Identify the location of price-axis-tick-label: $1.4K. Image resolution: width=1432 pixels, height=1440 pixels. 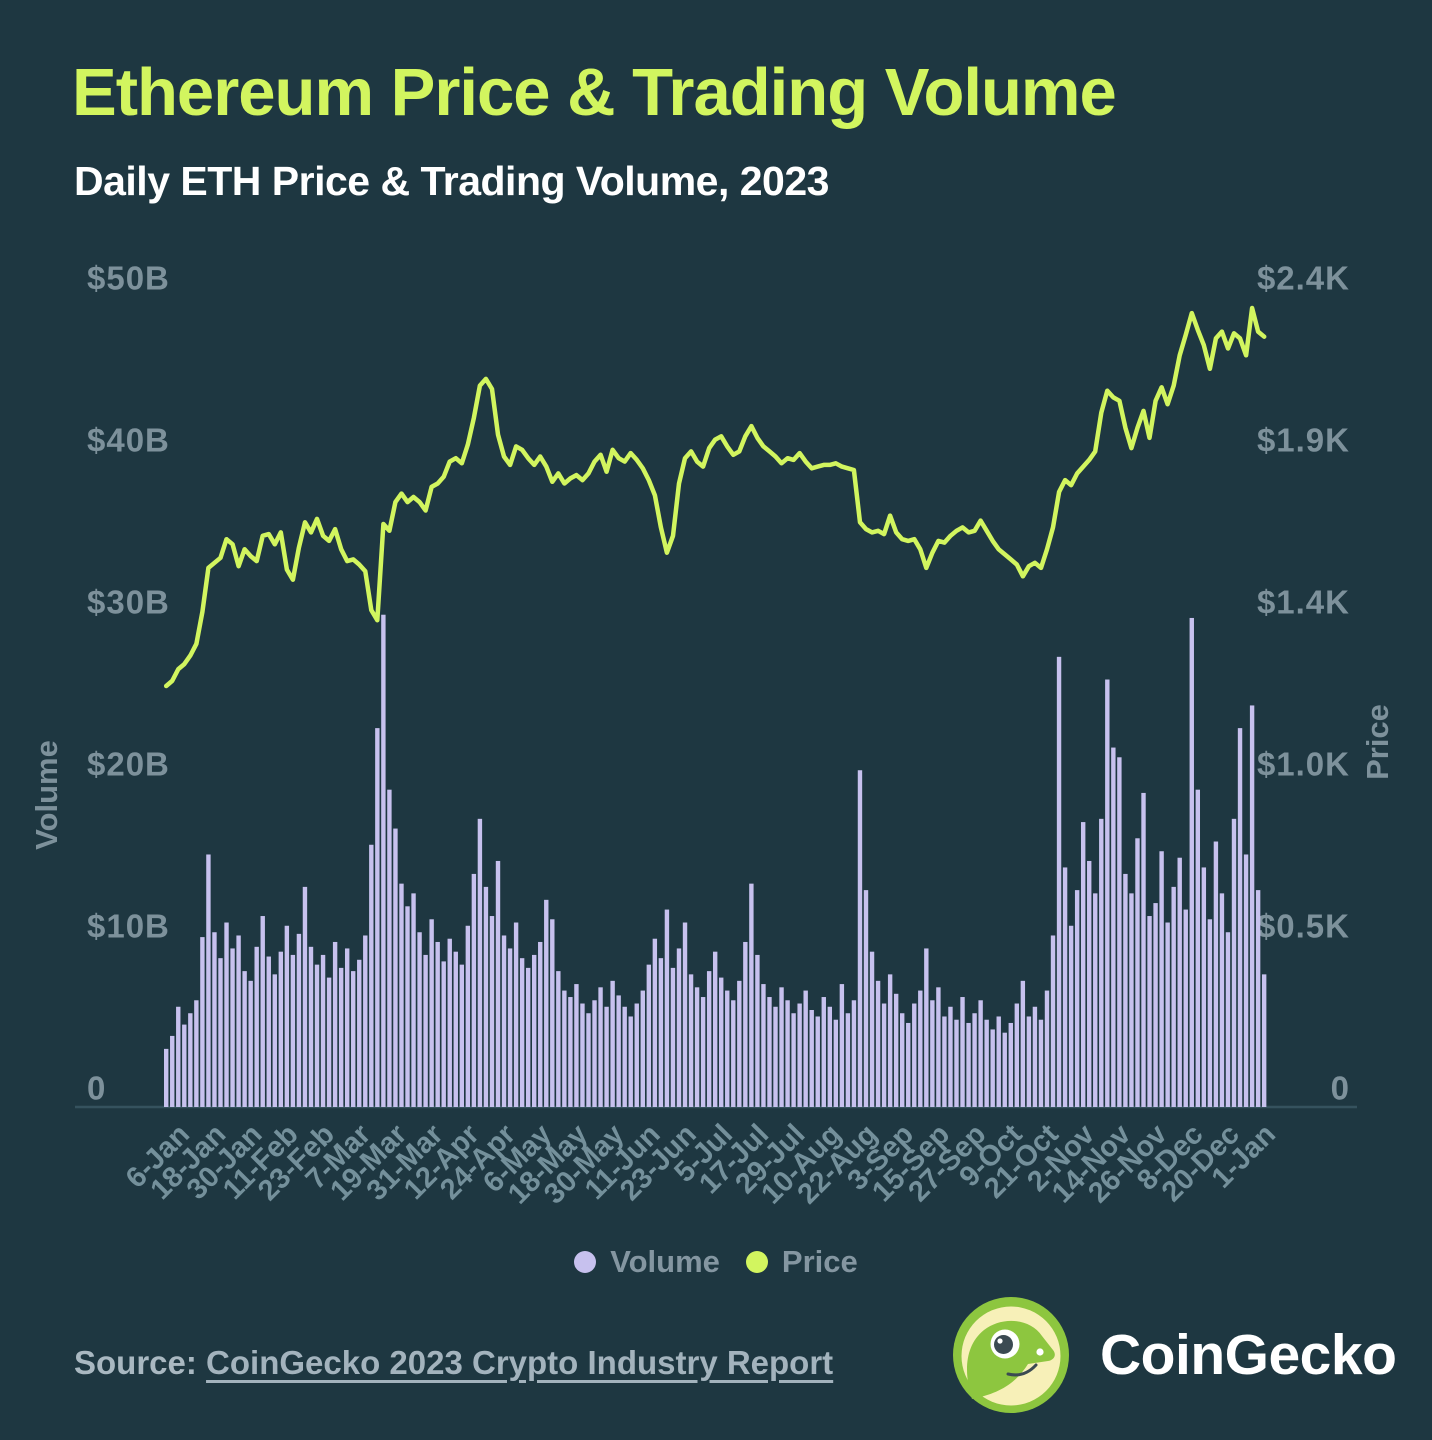
(1303, 602).